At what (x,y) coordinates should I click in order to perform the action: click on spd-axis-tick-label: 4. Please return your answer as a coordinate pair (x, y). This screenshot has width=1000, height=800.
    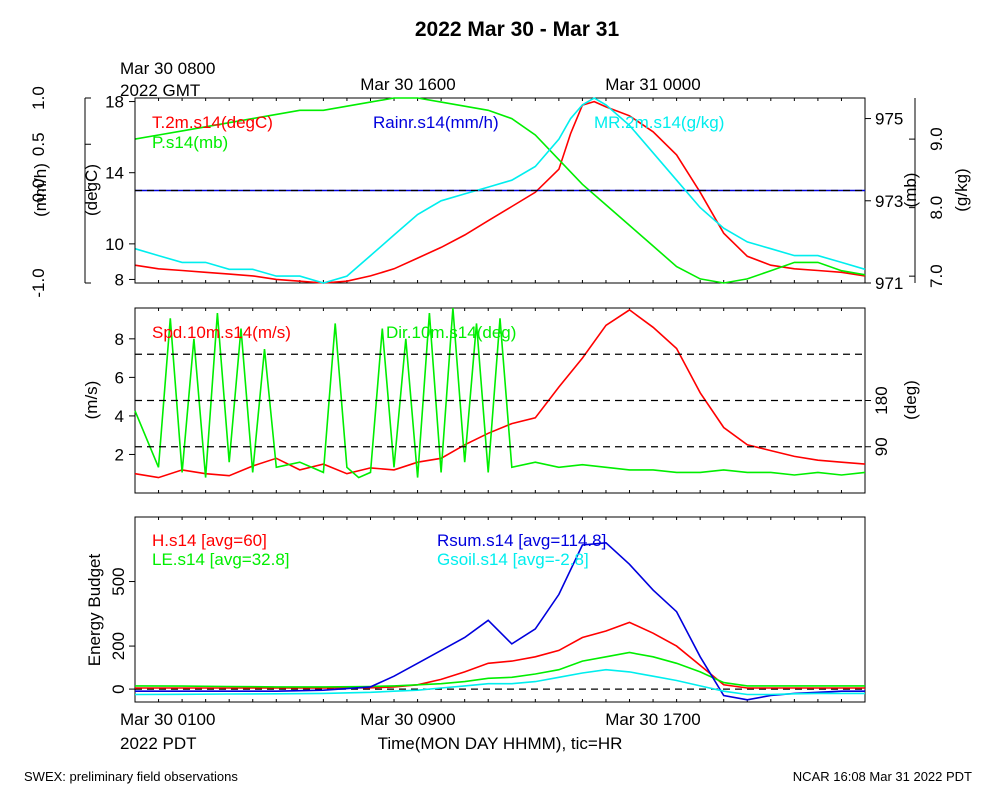
    Looking at the image, I should click on (119, 416).